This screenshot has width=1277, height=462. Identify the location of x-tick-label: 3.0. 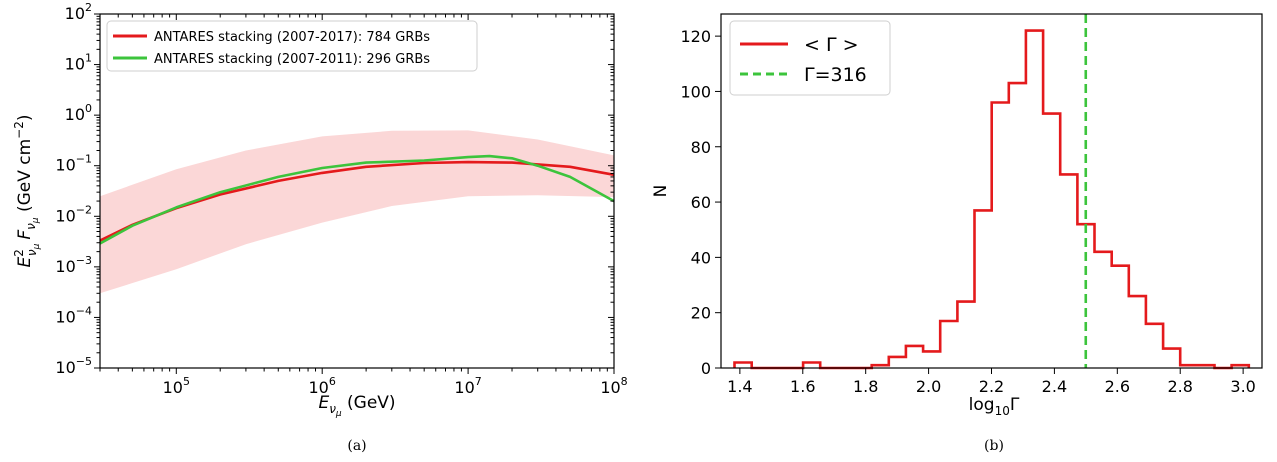
(1242, 386).